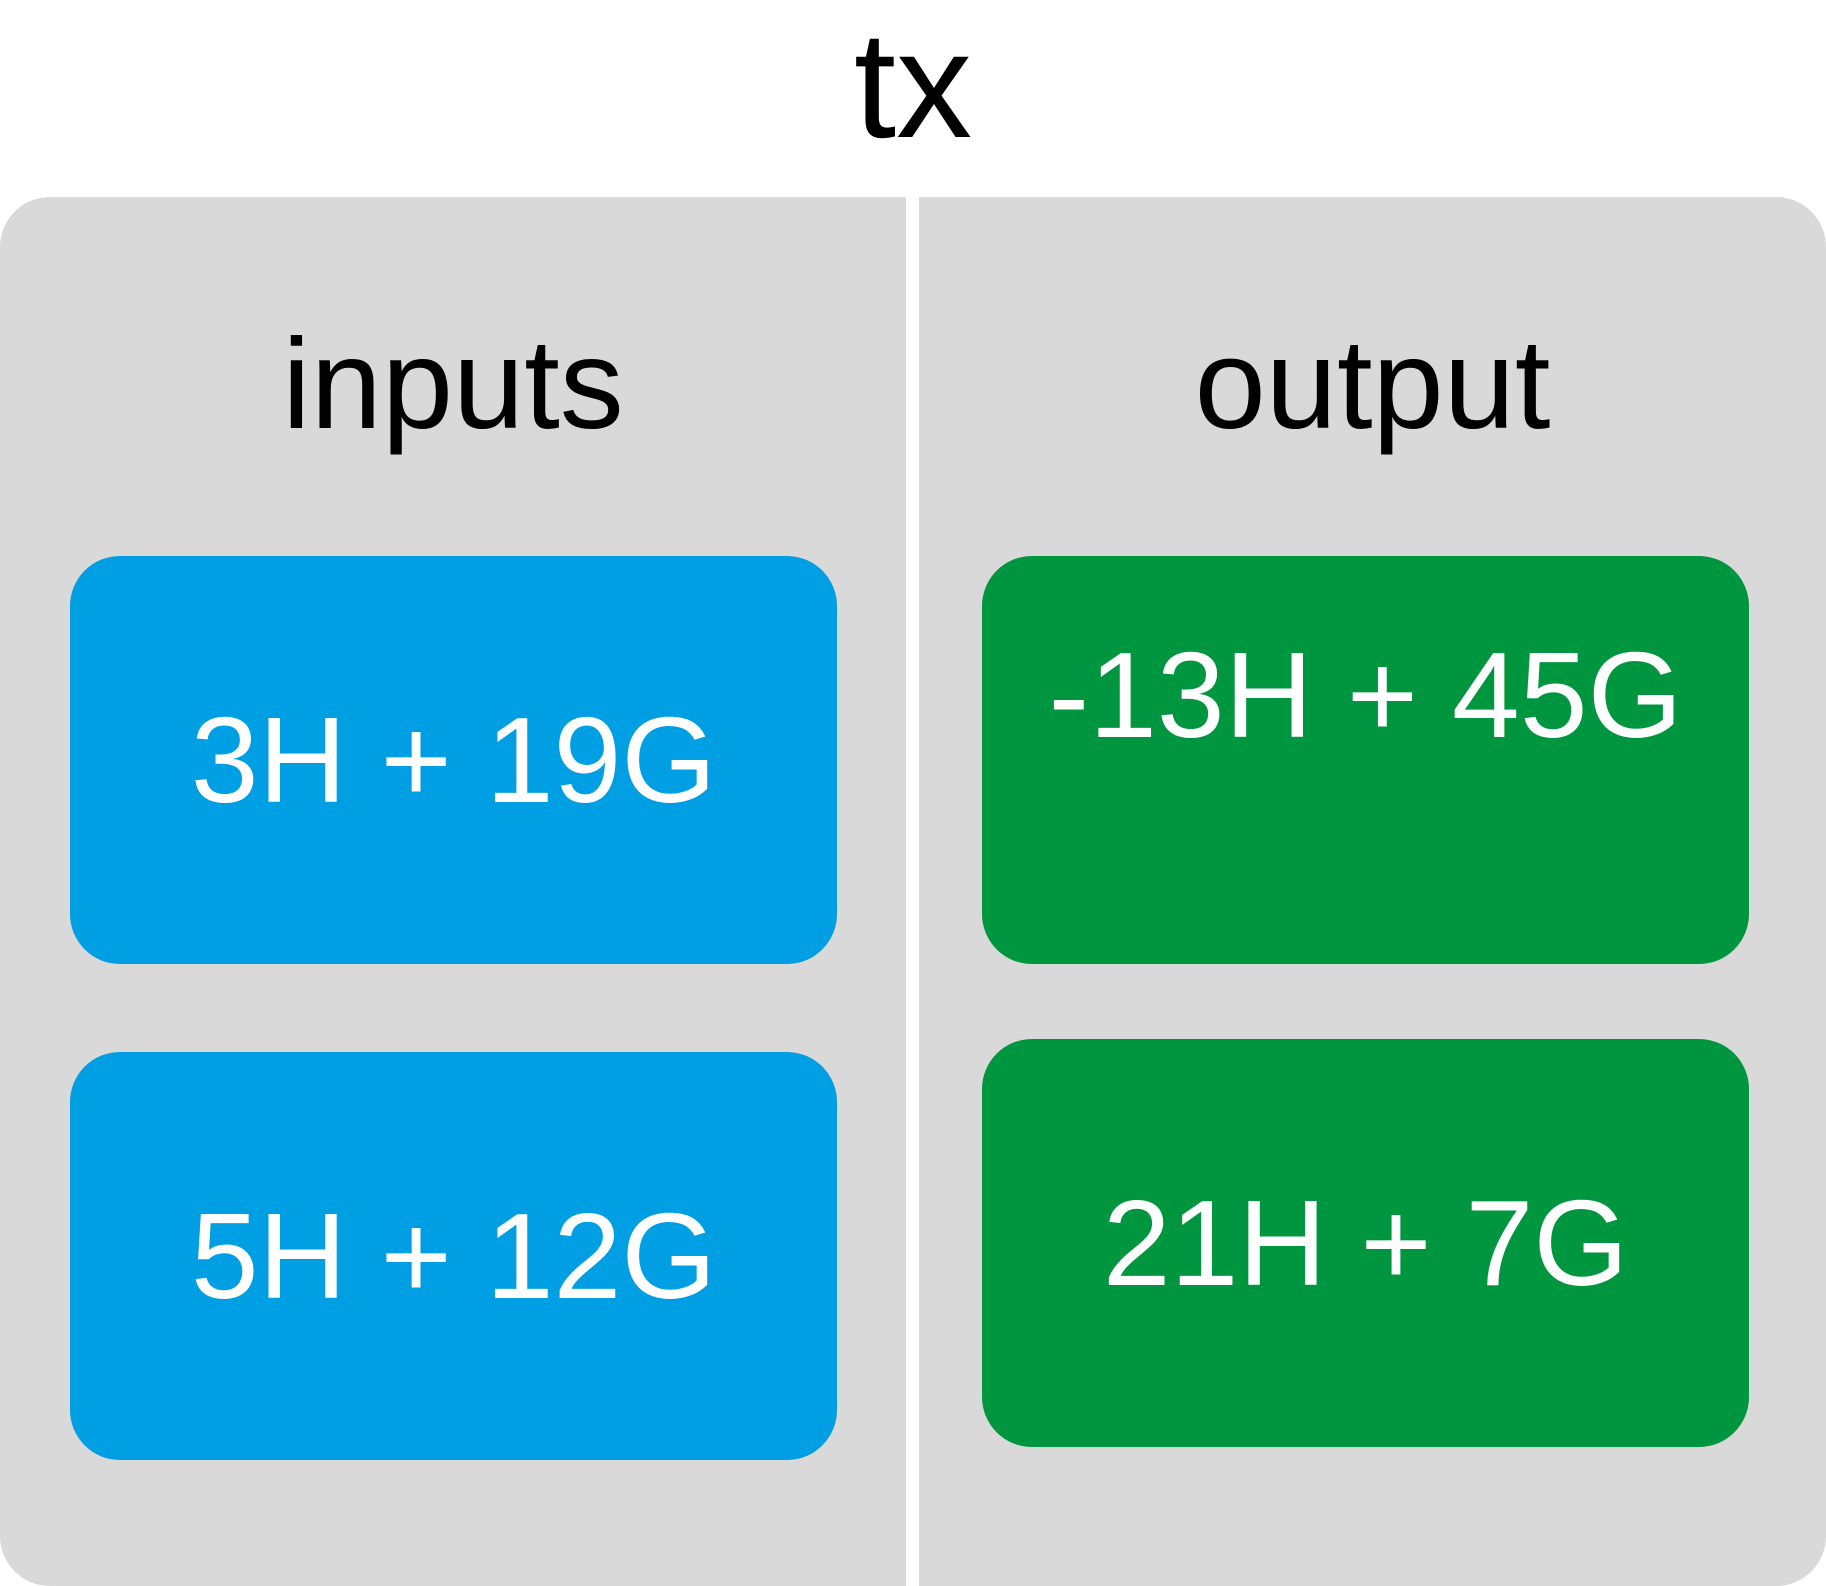  I want to click on input-box-label: 3H + 19G, so click(453, 760).